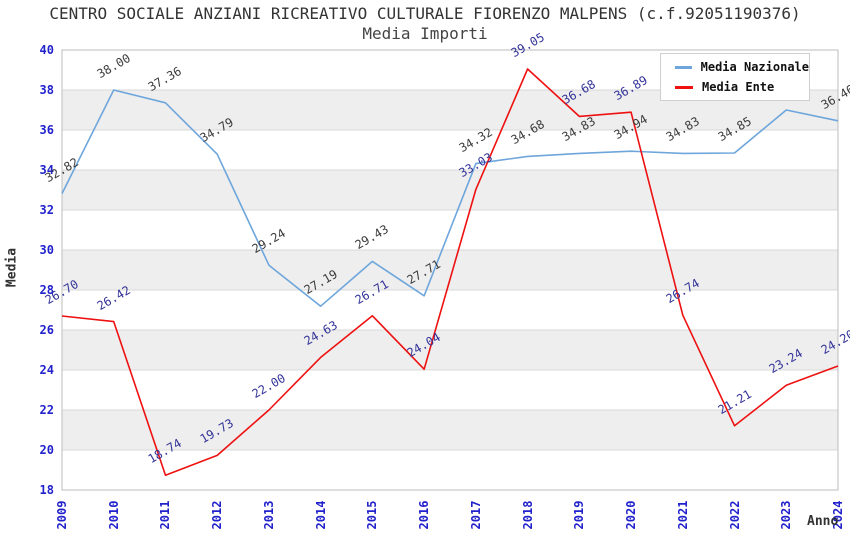 The height and width of the screenshot is (550, 850). Describe the element at coordinates (217, 515) in the screenshot. I see `x-tick-label: 2012` at that location.